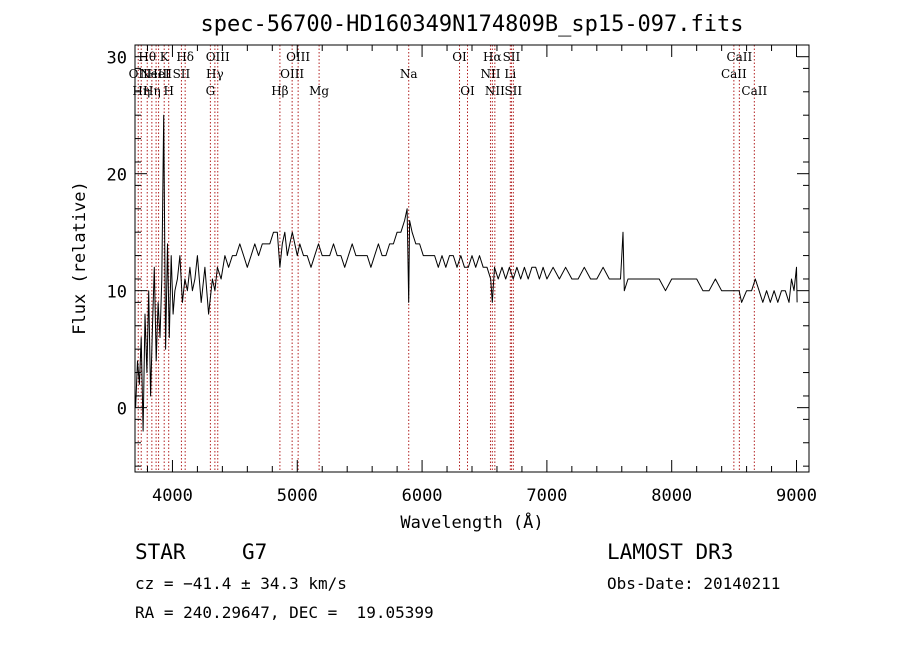  I want to click on x-axis-label: Wavelength (Å), so click(471, 522).